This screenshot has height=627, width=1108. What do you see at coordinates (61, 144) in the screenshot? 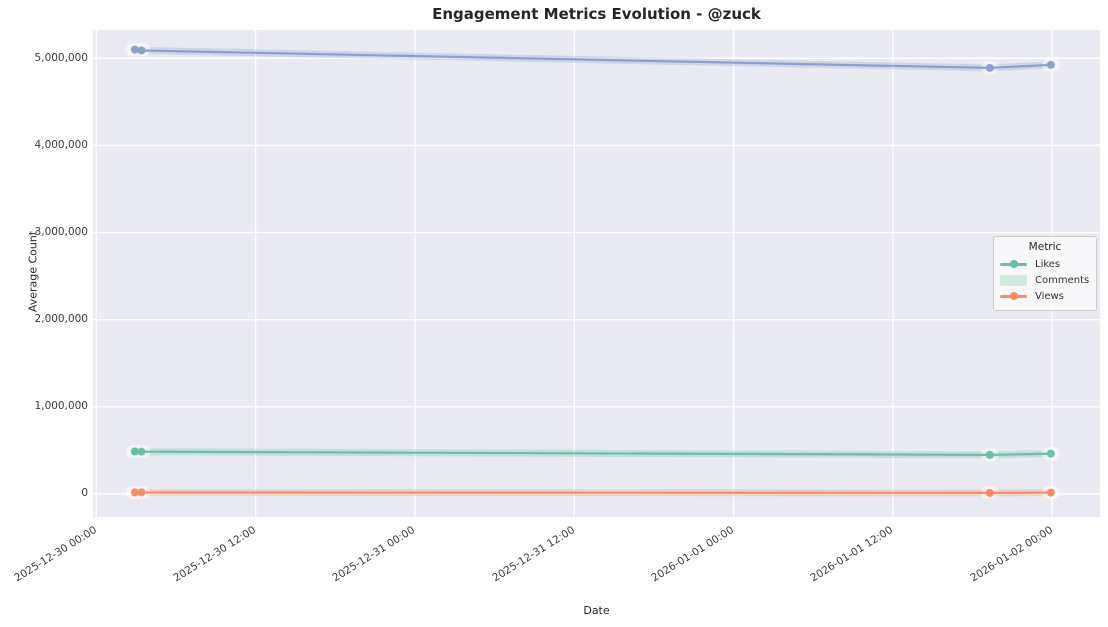
I see `y-tick-label: 4,000,000` at bounding box center [61, 144].